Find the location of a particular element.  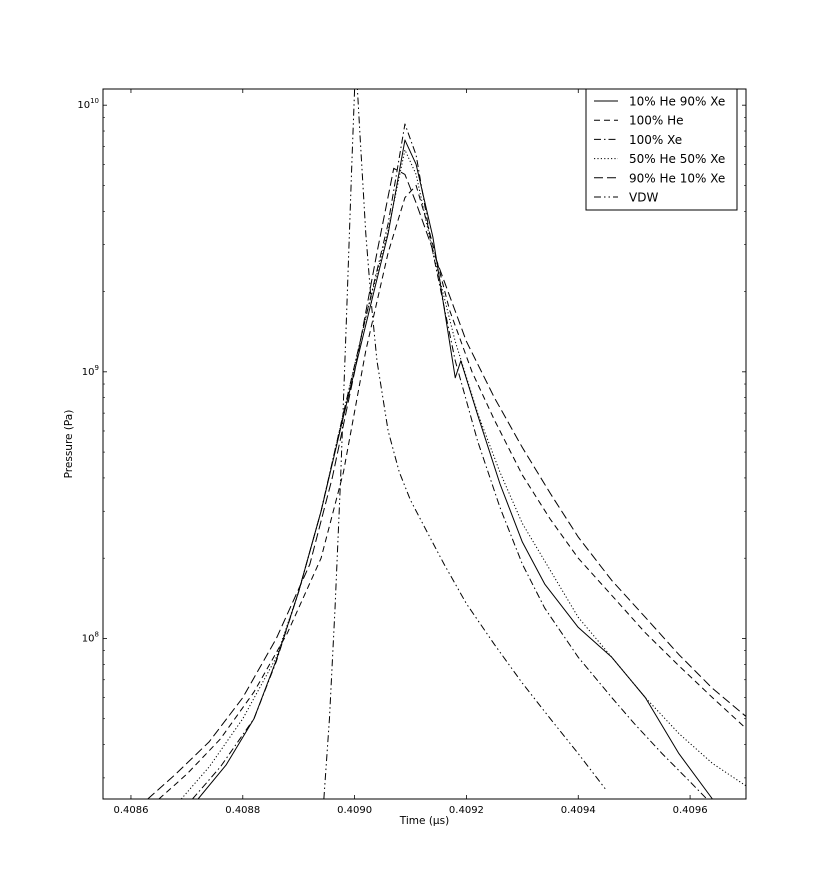

x-tick-label: 0.4092 is located at coordinates (466, 810).